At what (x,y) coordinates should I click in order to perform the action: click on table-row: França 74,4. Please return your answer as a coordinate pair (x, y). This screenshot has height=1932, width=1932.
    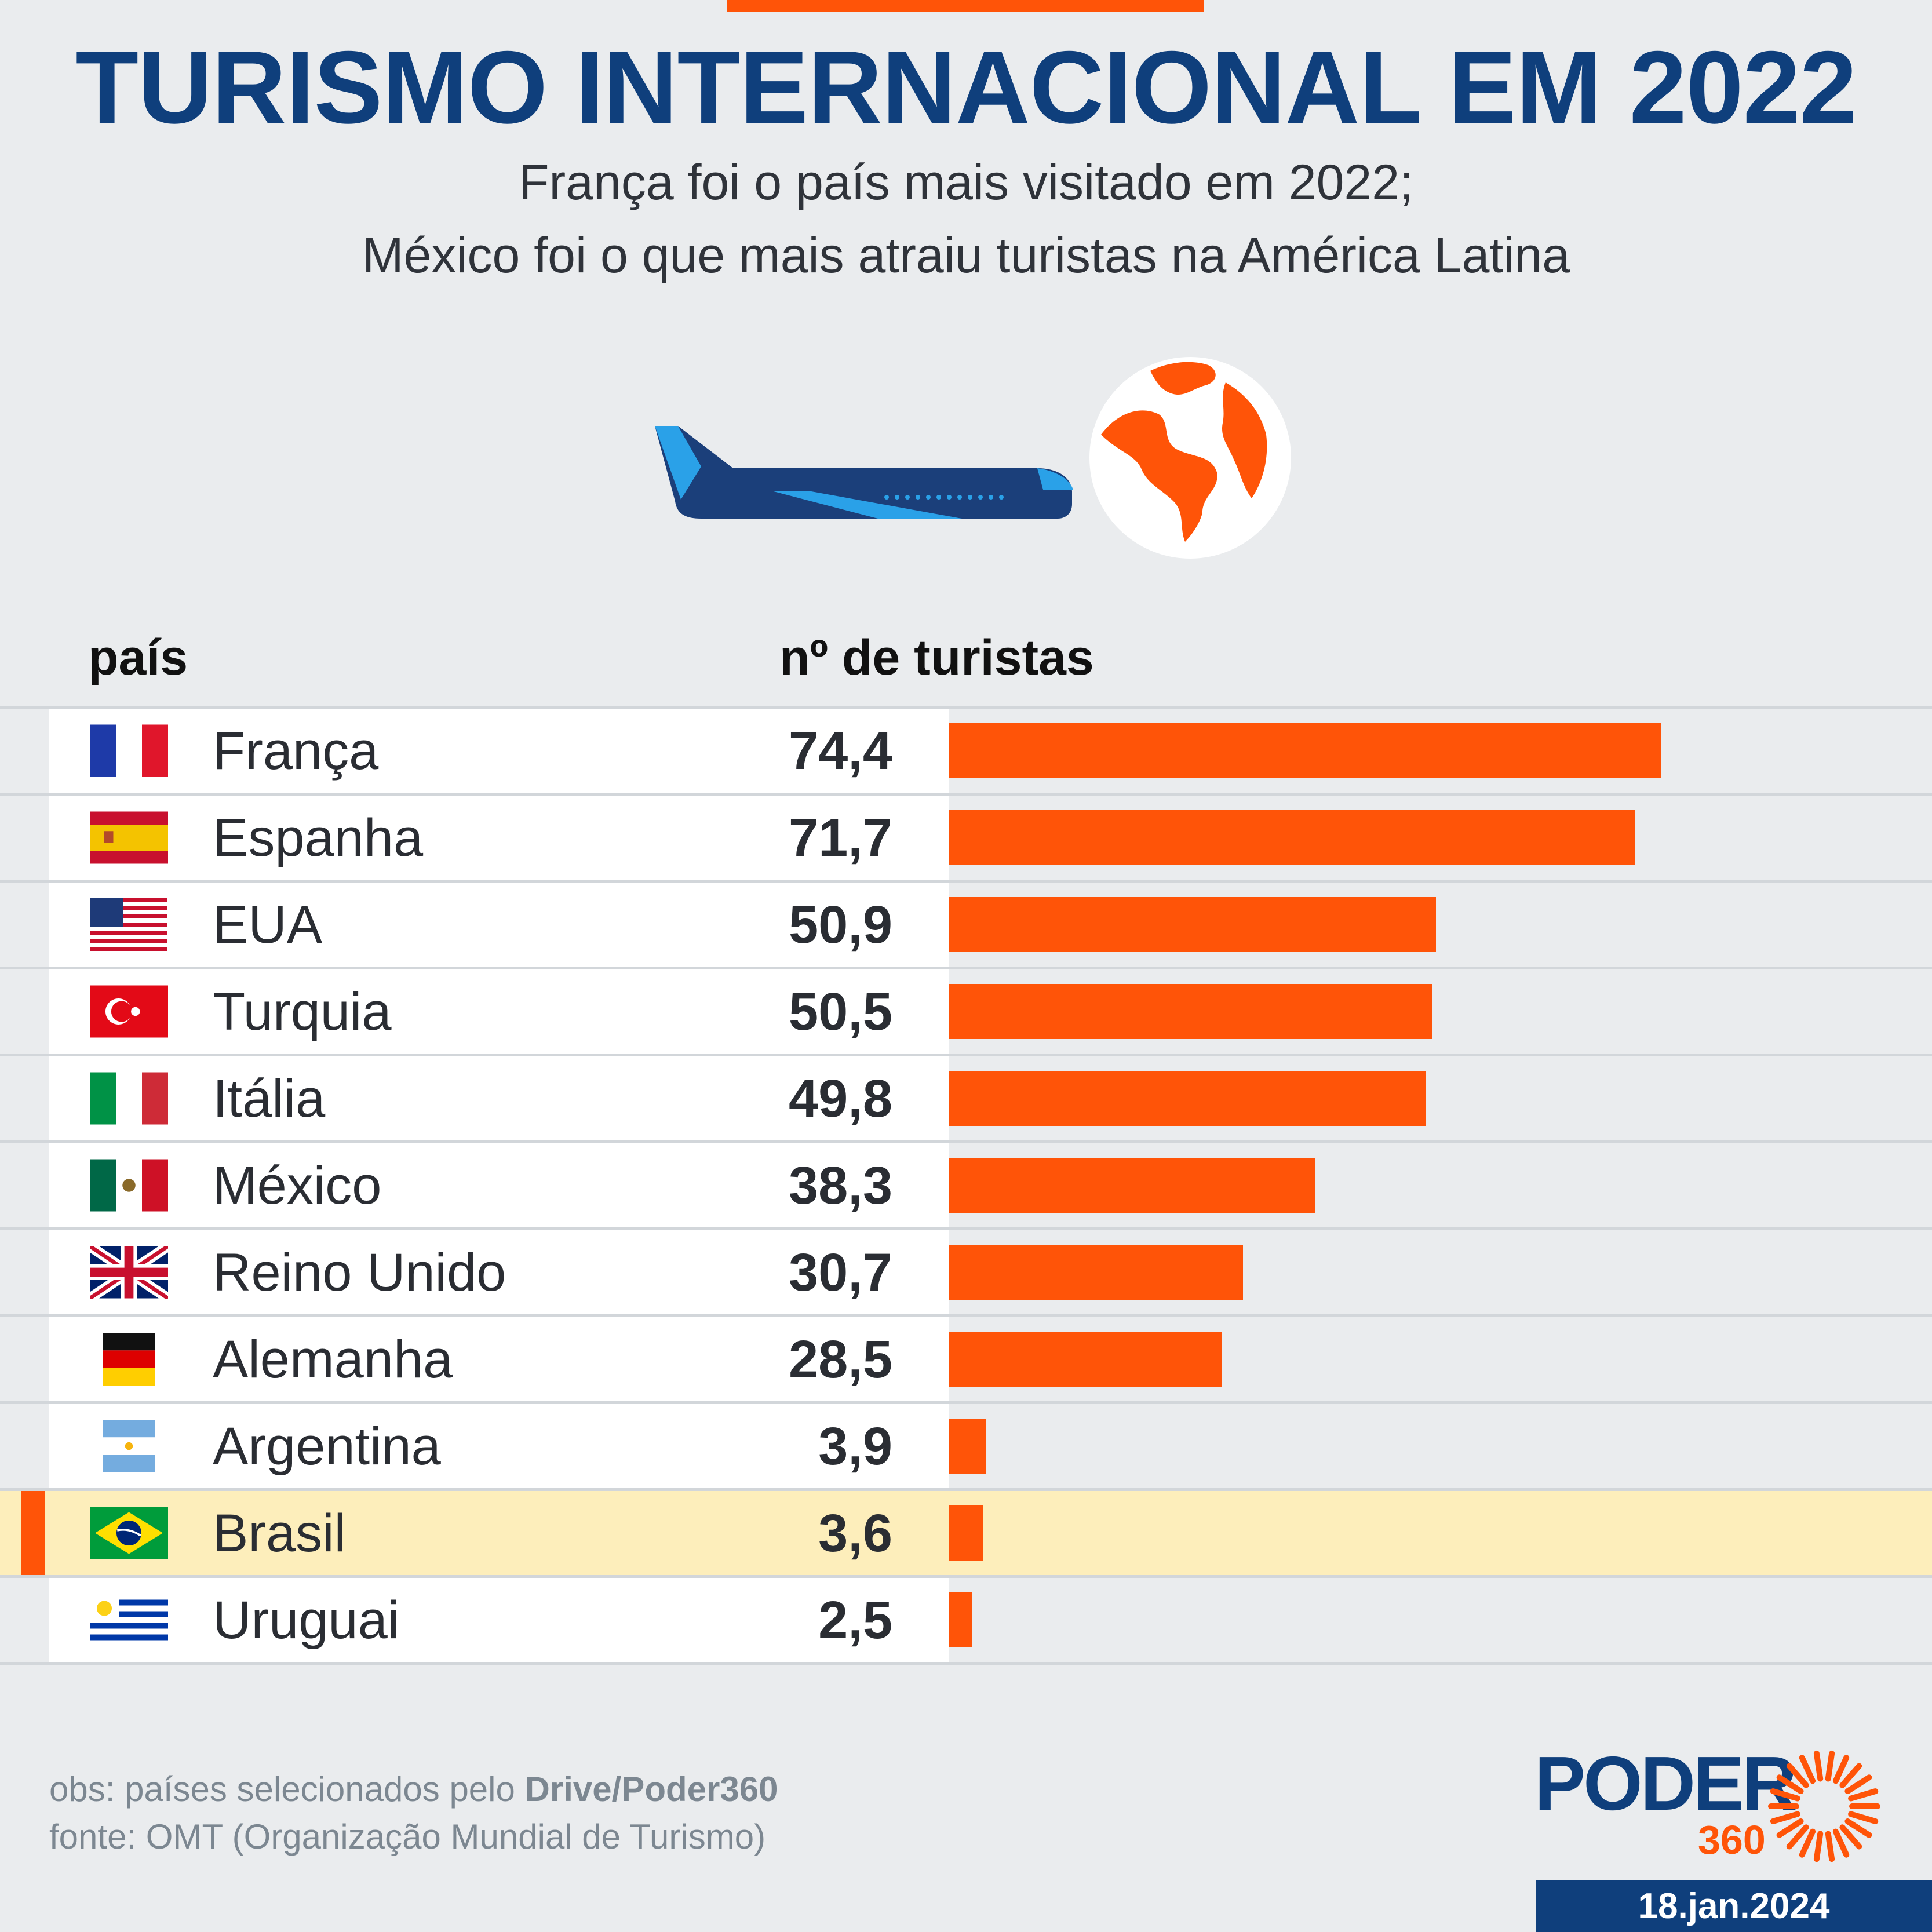
    Looking at the image, I should click on (966, 753).